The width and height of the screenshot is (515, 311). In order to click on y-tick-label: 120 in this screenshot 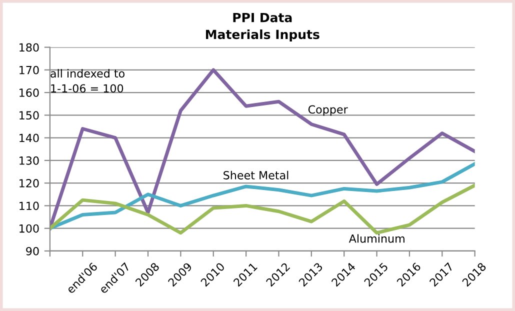, I will do `click(29, 183)`.